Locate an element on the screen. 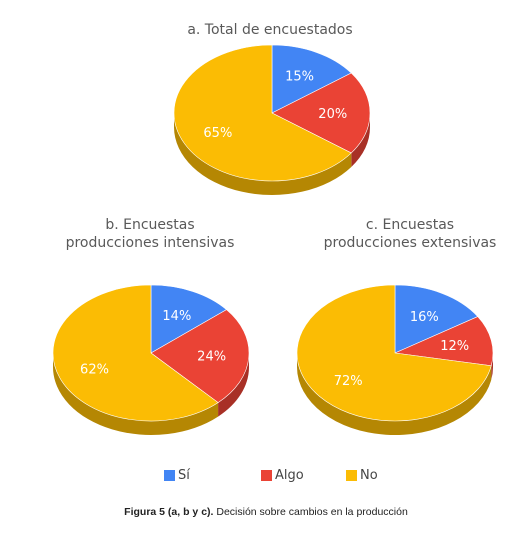 The width and height of the screenshot is (532, 535). pie-b-side-algo is located at coordinates (233, 385).